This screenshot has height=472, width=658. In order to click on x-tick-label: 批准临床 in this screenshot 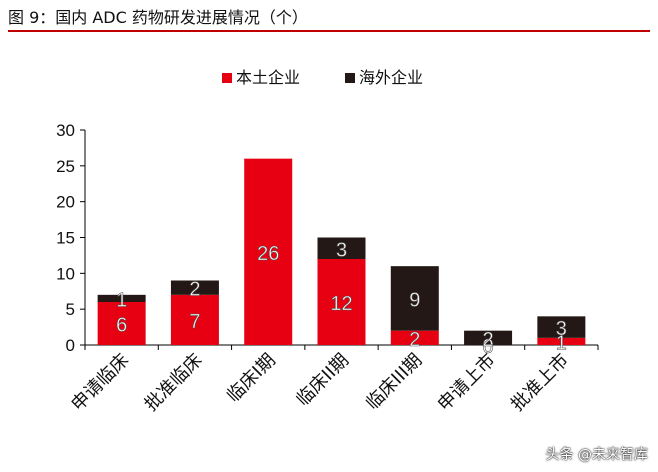, I will do `click(174, 383)`.